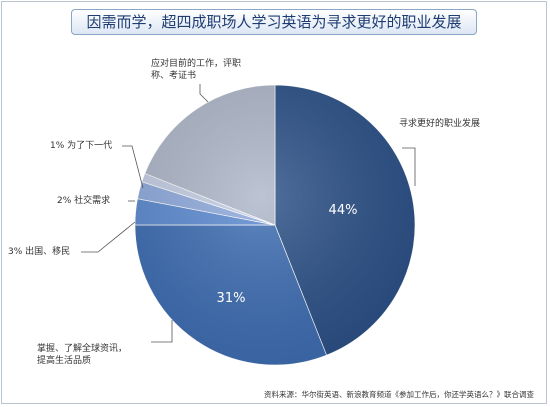 This screenshot has height=407, width=550. I want to click on leader-line-abroad, so click(108, 237).